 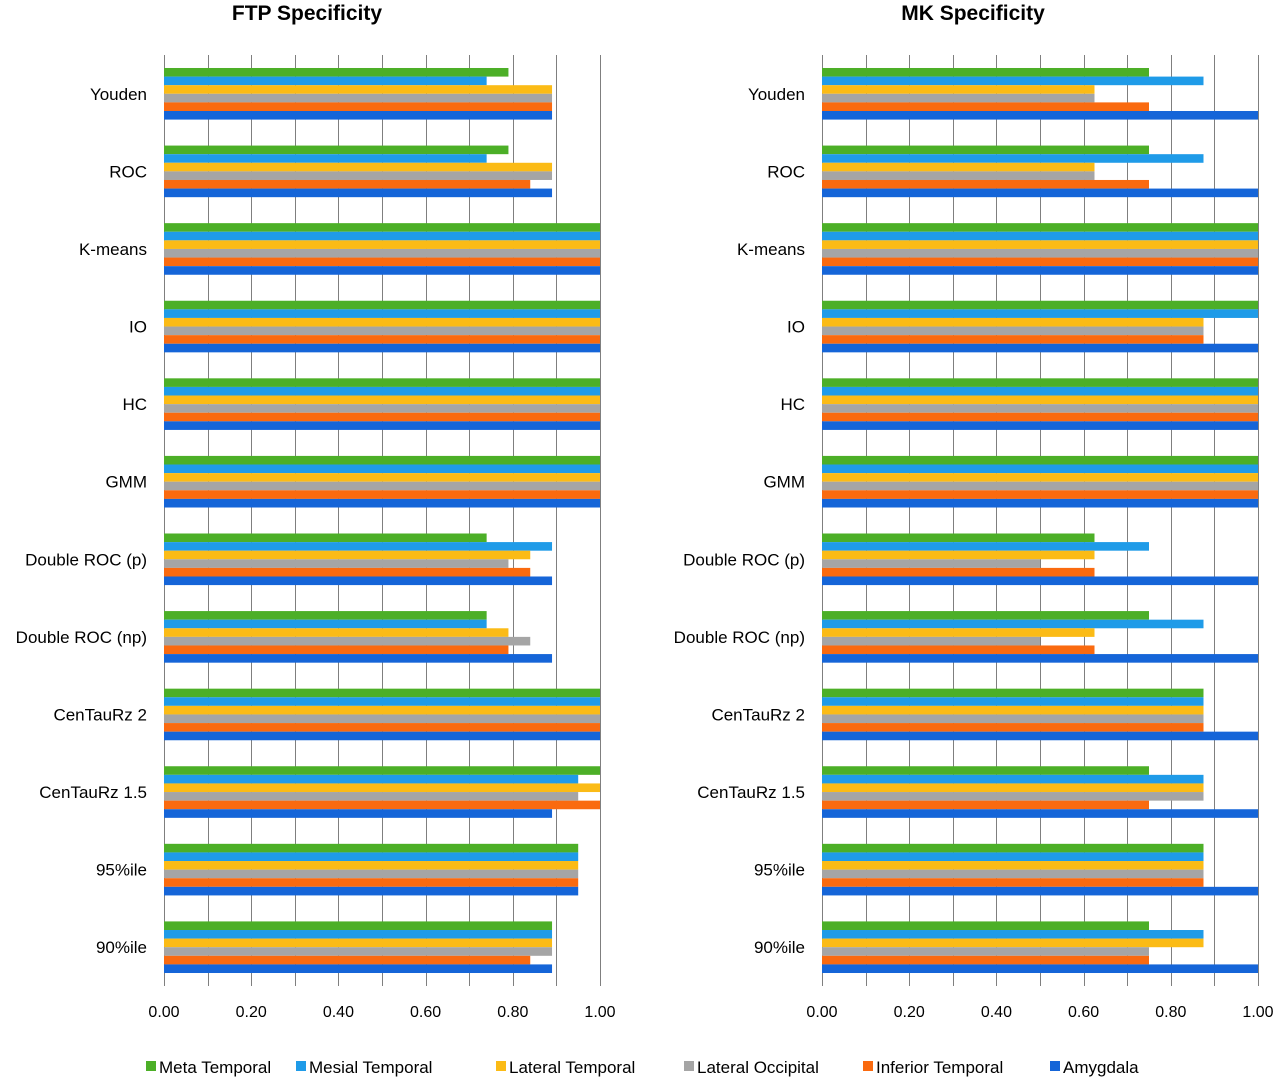 What do you see at coordinates (121, 870) in the screenshot?
I see `category-label: 95%ile` at bounding box center [121, 870].